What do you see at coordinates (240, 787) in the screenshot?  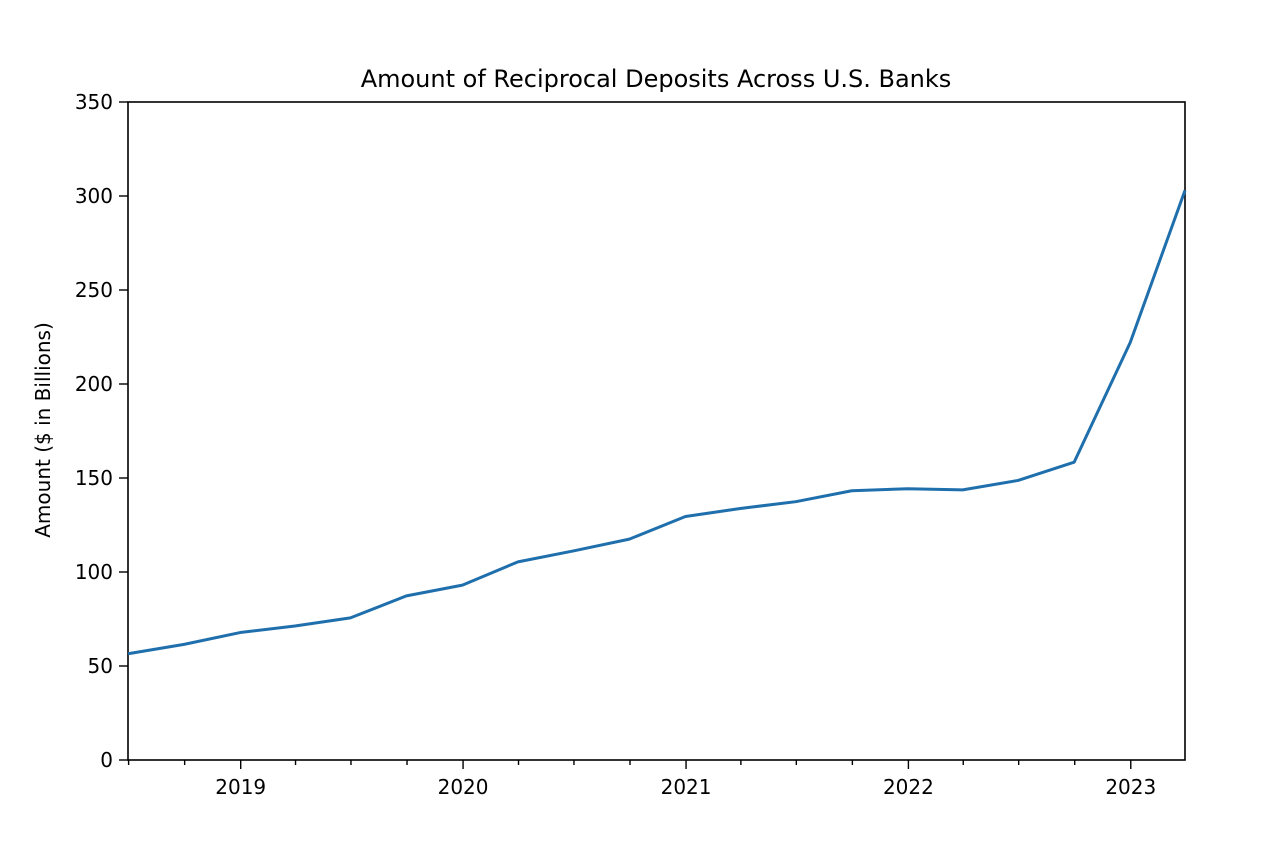 I see `x-tick-label: 2019` at bounding box center [240, 787].